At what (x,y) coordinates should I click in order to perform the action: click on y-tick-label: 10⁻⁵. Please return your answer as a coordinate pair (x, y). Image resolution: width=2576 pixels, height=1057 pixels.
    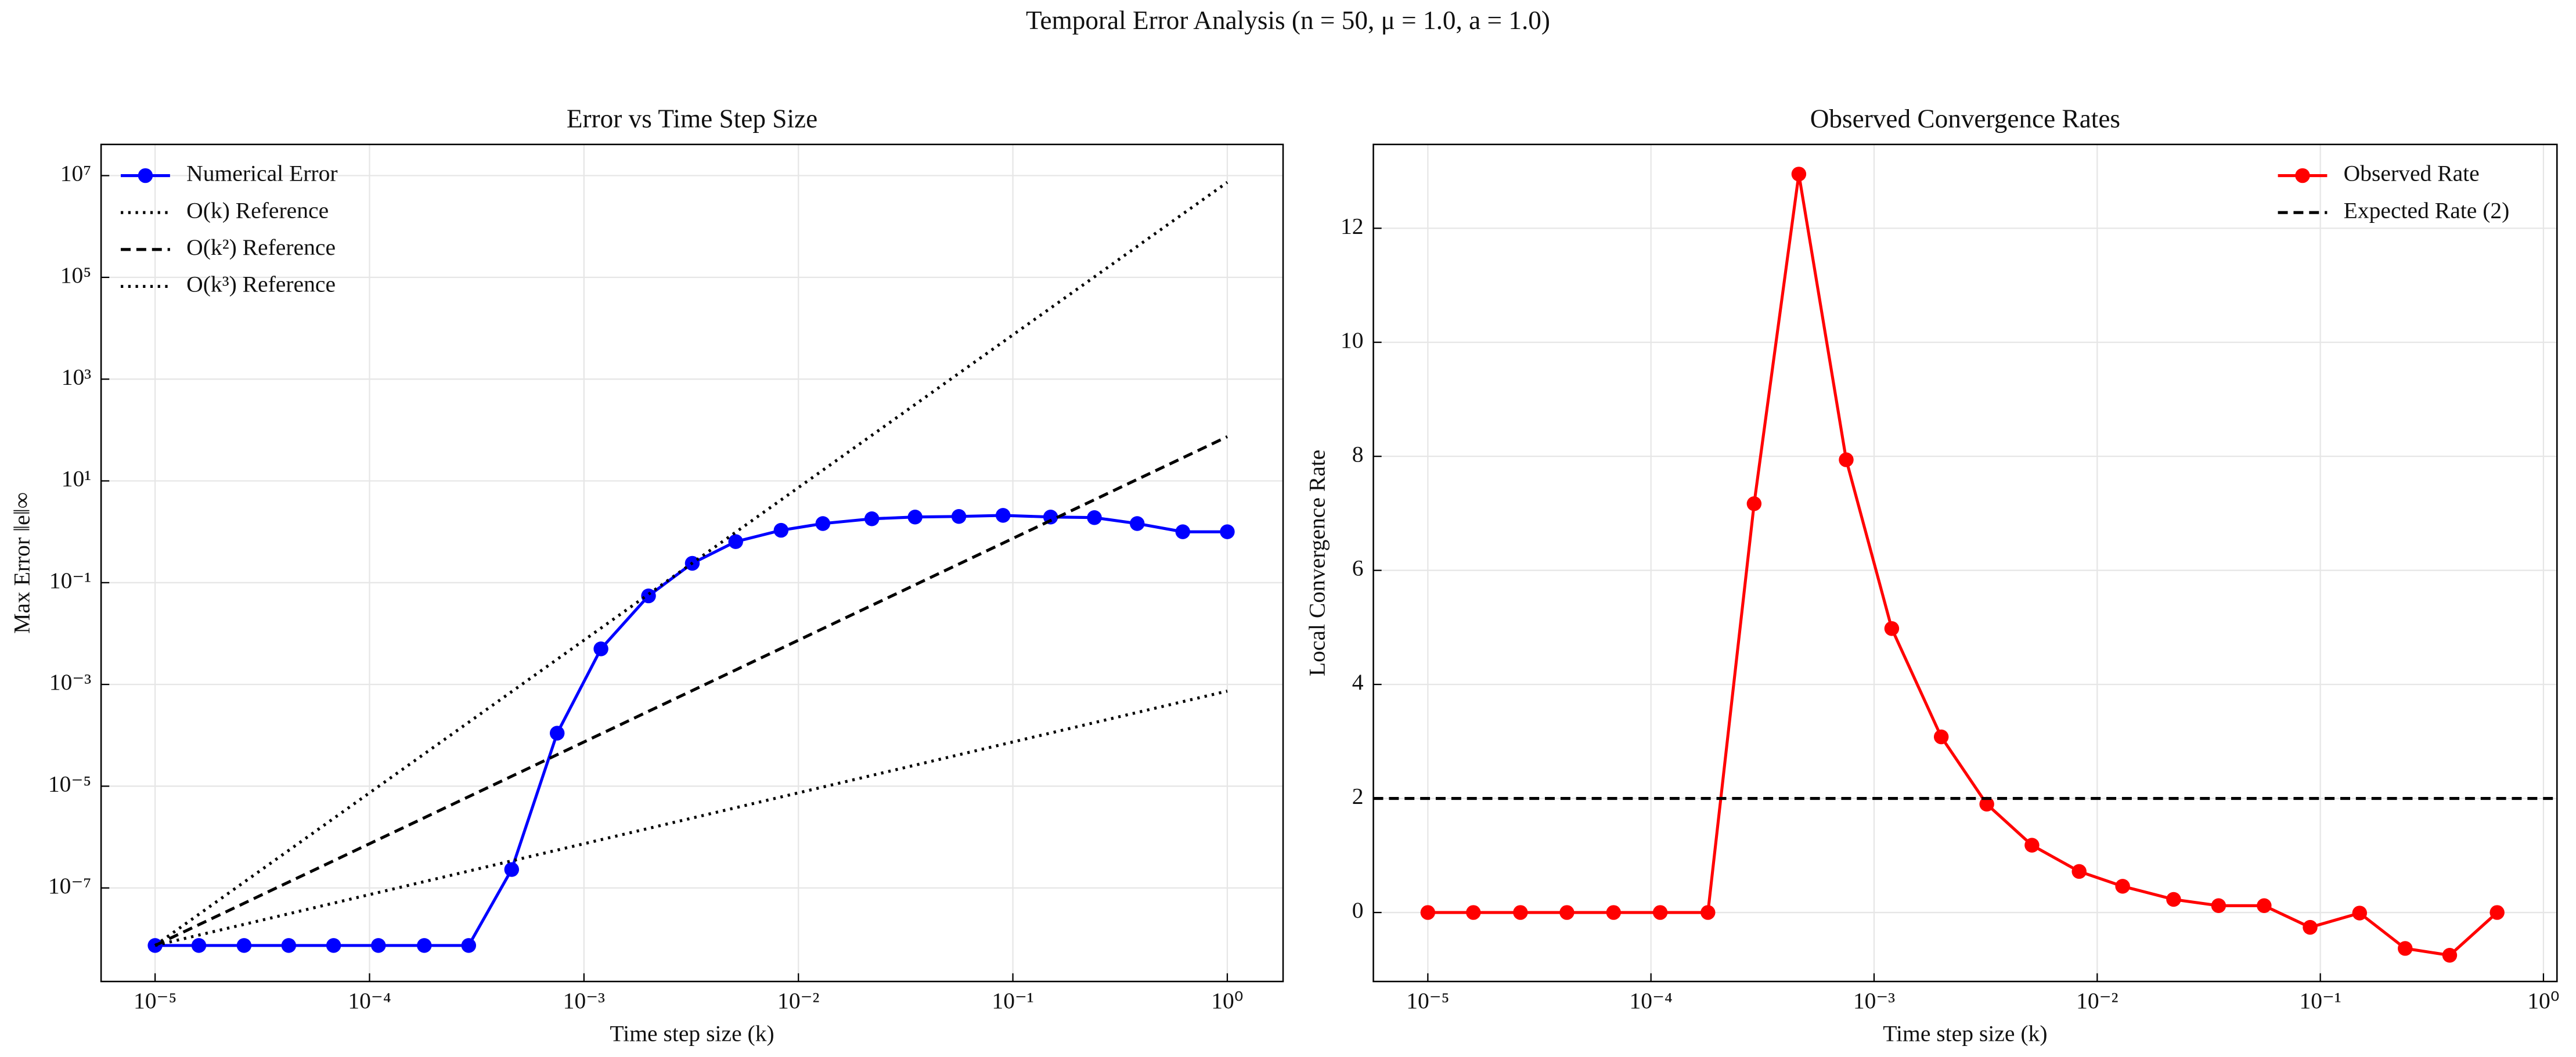
    Looking at the image, I should click on (69, 784).